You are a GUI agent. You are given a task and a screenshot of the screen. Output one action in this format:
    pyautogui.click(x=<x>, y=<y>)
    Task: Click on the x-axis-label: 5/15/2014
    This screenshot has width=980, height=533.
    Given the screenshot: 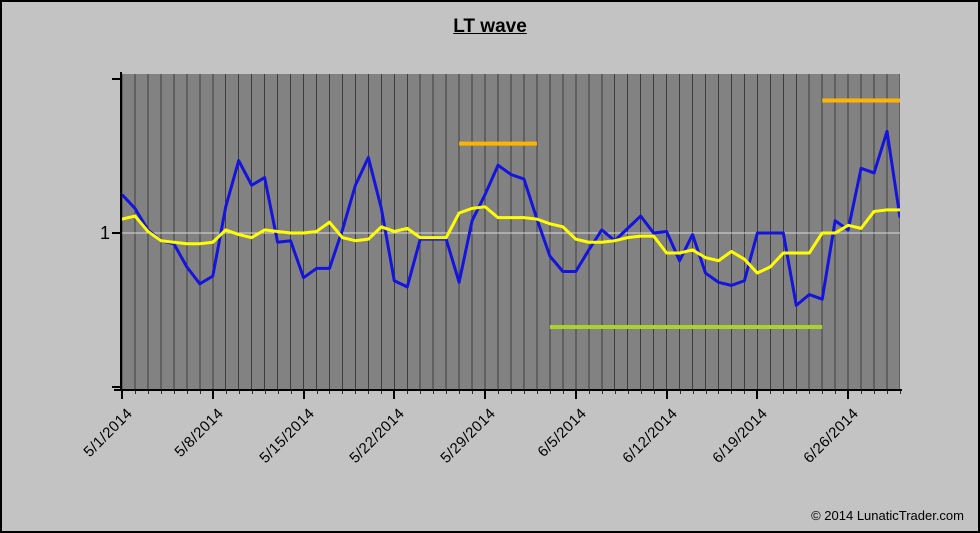 What is the action you would take?
    pyautogui.click(x=286, y=436)
    